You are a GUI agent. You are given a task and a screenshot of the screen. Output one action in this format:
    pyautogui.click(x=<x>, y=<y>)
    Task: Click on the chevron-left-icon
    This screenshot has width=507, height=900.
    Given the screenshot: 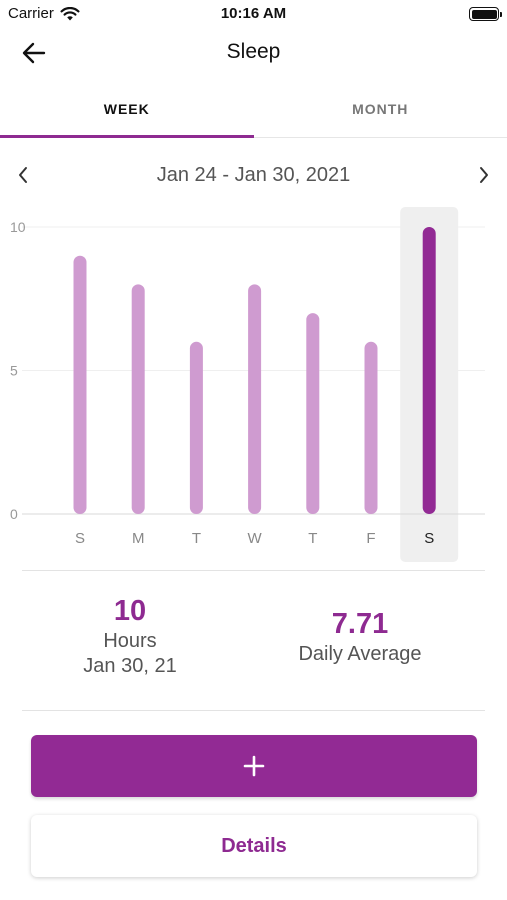 What is the action you would take?
    pyautogui.click(x=23, y=175)
    